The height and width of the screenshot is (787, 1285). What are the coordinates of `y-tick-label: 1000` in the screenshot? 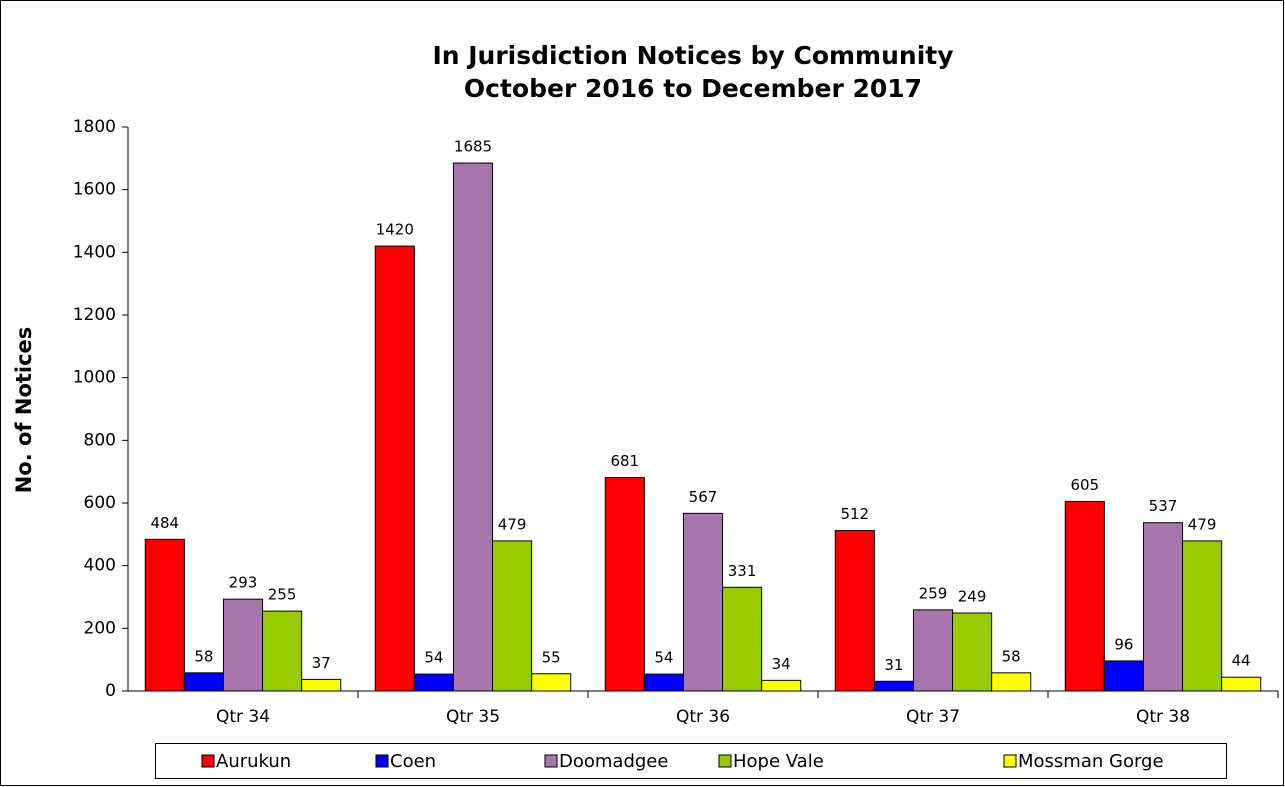 It's located at (94, 378).